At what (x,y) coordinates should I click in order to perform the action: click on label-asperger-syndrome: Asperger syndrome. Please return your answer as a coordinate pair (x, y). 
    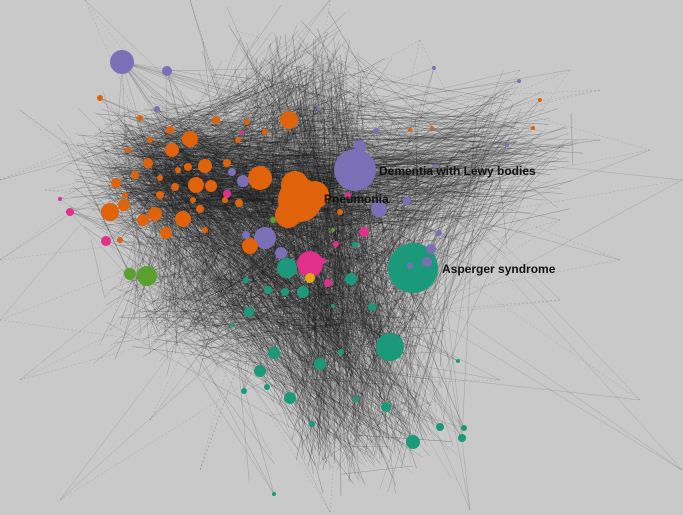
    Looking at the image, I should click on (499, 269).